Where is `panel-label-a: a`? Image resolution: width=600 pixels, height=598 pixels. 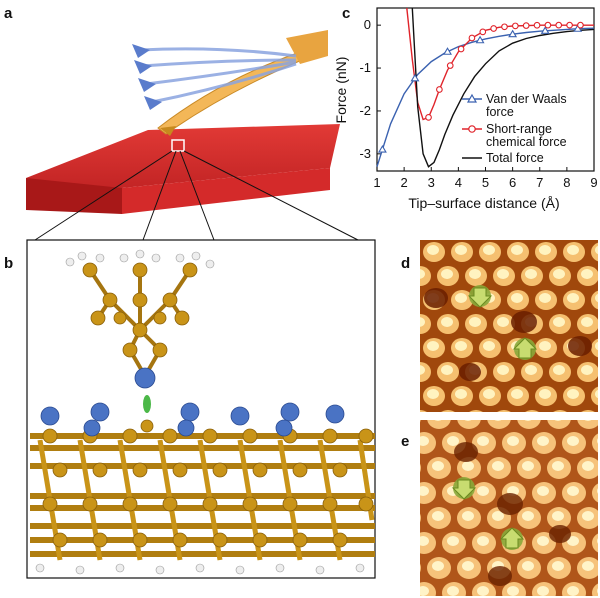 panel-label-a: a is located at coordinates (8, 13).